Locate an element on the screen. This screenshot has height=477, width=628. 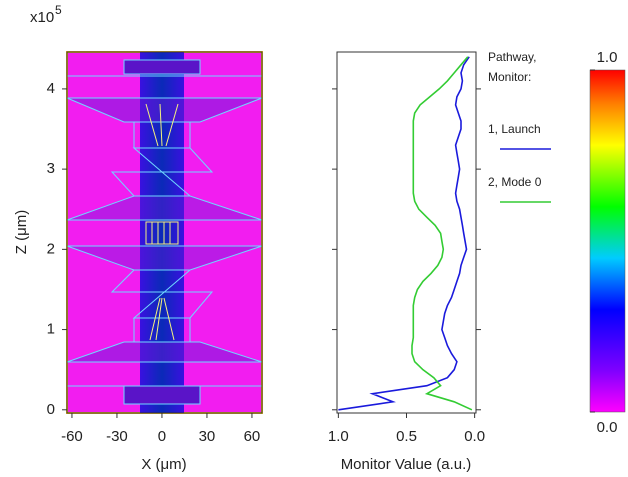
x-tick-label: -60 is located at coordinates (72, 436).